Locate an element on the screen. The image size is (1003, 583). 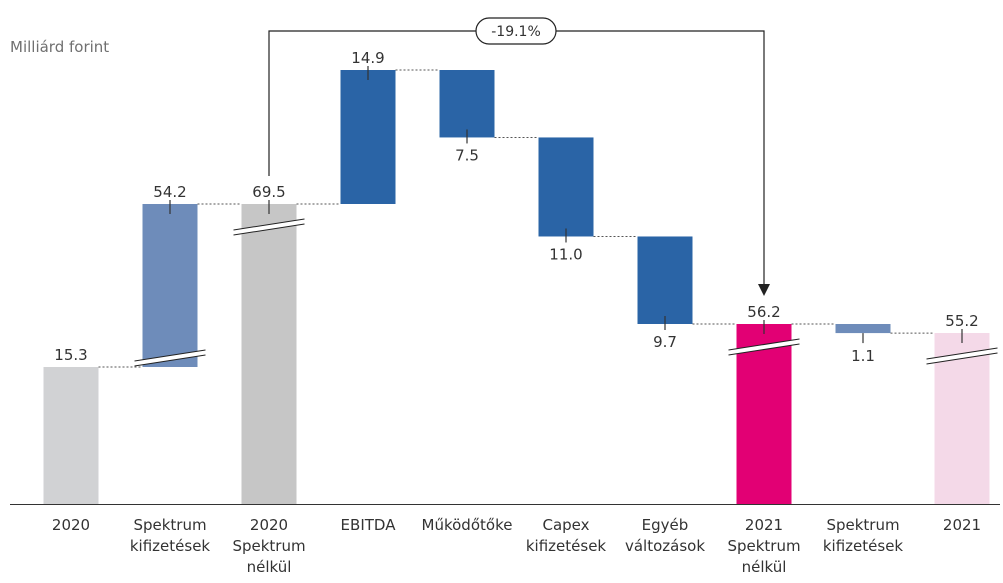
category-label-line: változások is located at coordinates (665, 546).